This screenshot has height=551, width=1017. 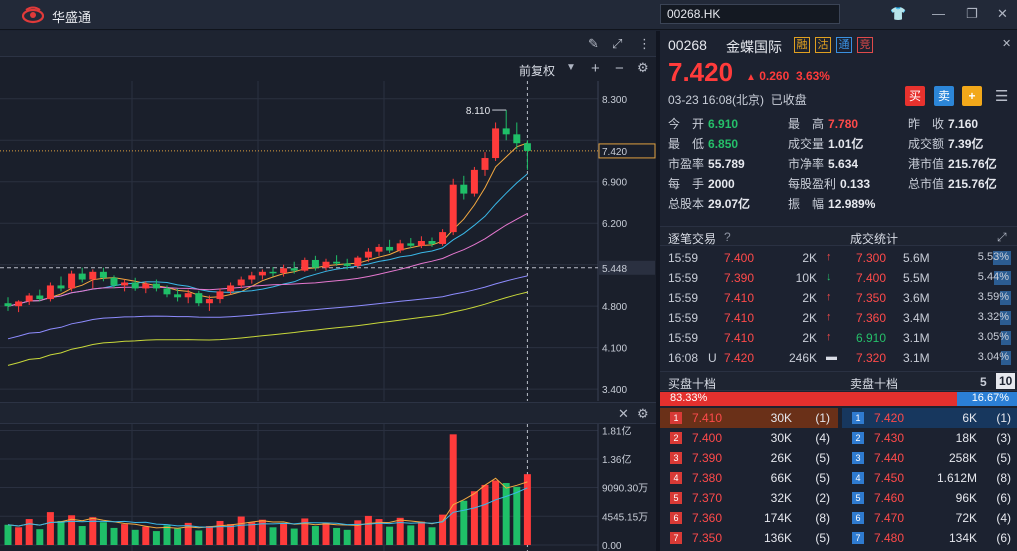 I want to click on chevron-down-icon: ▼, so click(x=571, y=67).